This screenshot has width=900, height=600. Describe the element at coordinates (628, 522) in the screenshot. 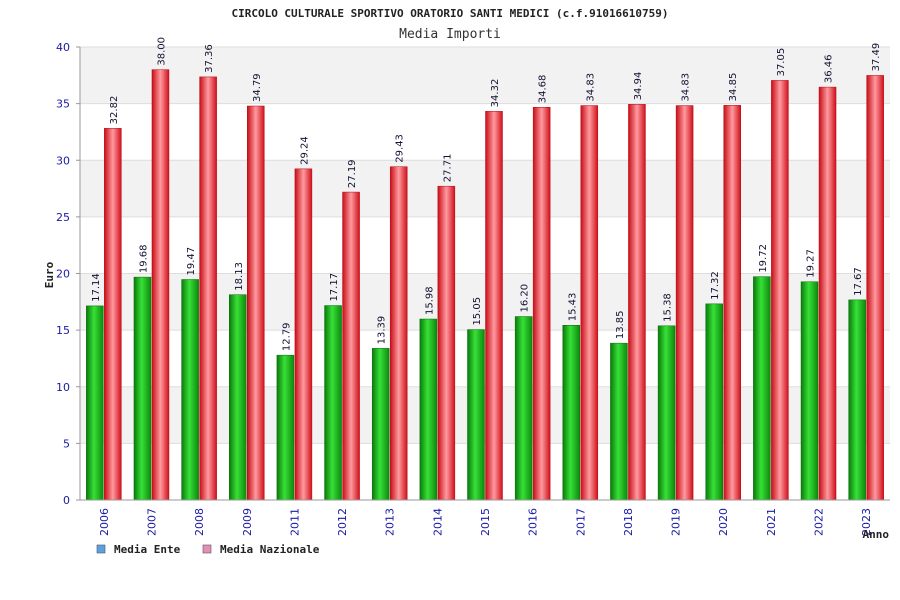

I see `x-tick-label: 2018` at that location.